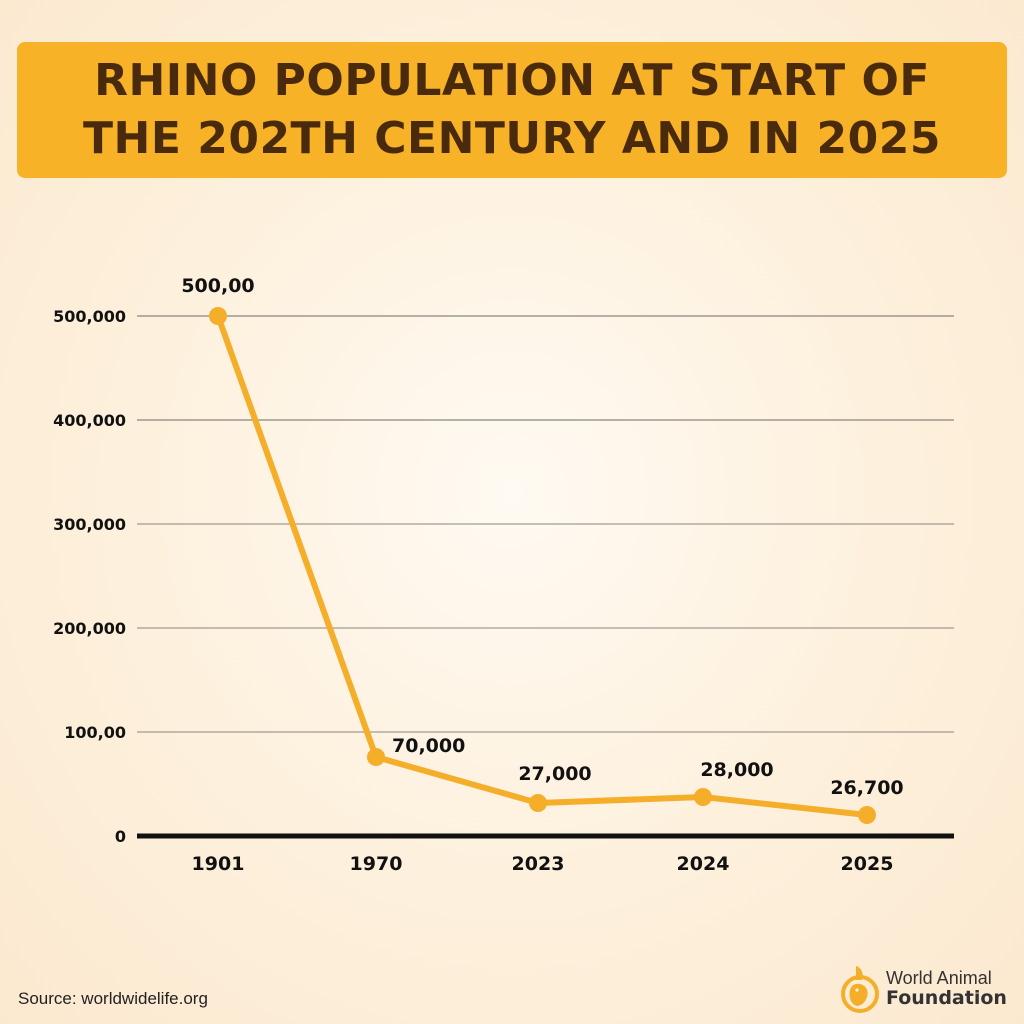  I want to click on data-label-1970: 70,000, so click(428, 746).